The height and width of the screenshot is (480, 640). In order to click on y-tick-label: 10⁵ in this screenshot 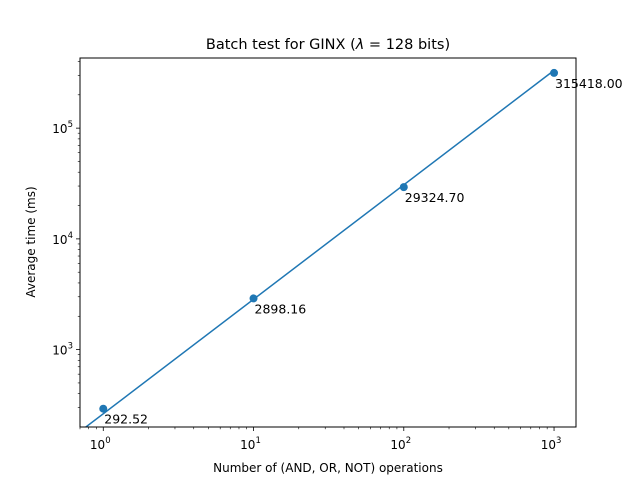, I will do `click(62, 128)`.